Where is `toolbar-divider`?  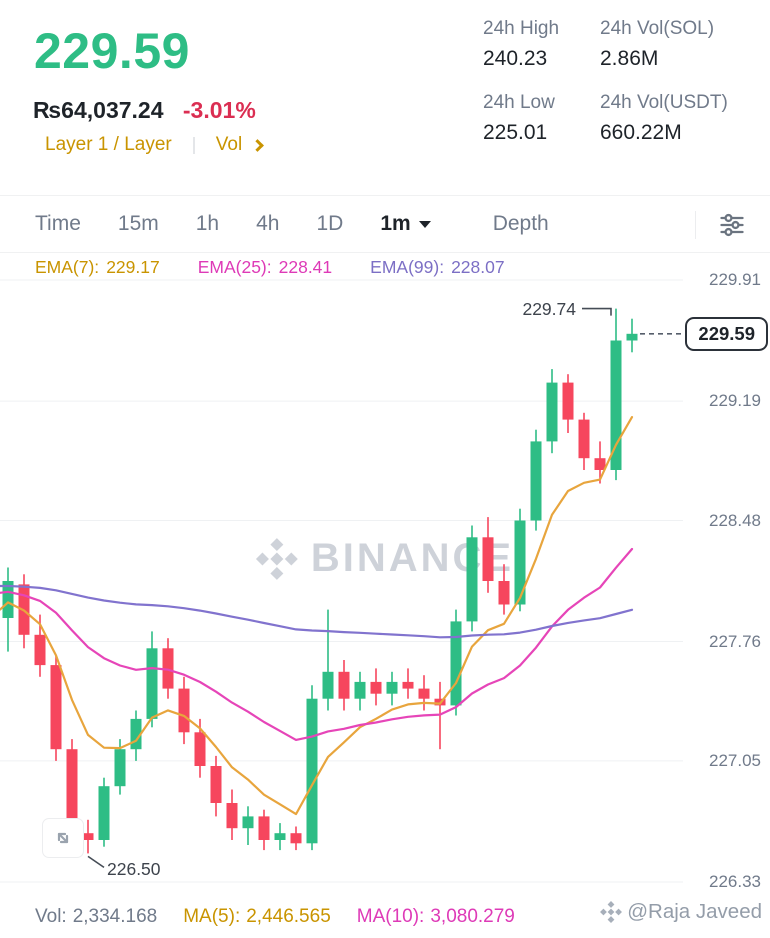
toolbar-divider is located at coordinates (695, 224).